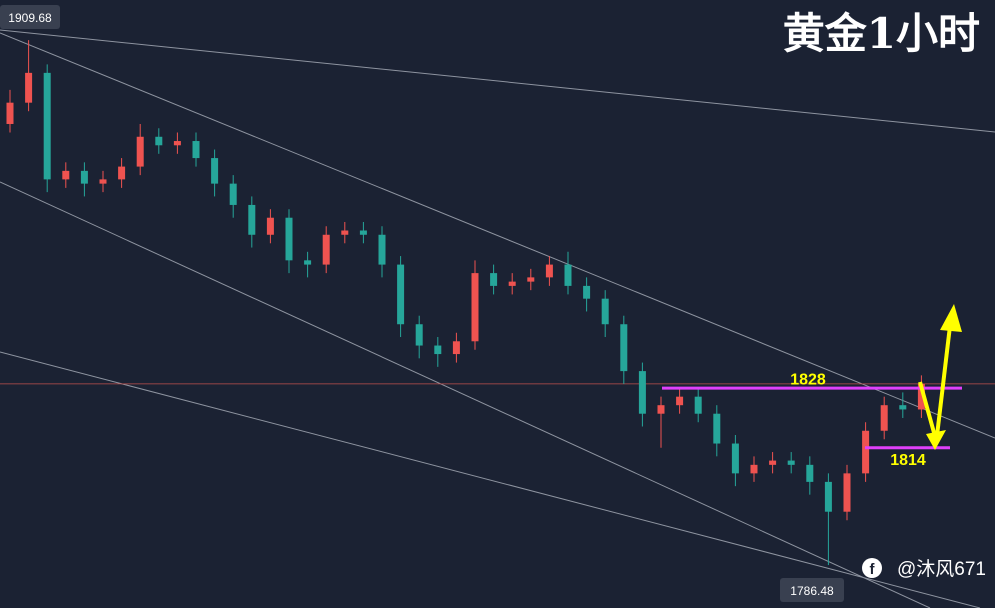 The image size is (995, 608). I want to click on watermark: @沐风671, so click(941, 569).